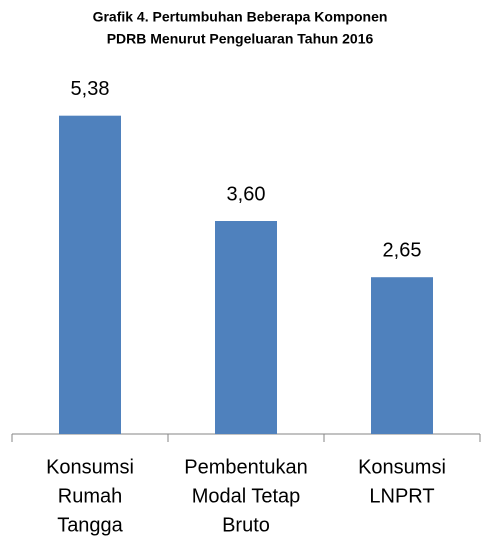 This screenshot has width=481, height=545. I want to click on data-label: 3,60, so click(246, 194).